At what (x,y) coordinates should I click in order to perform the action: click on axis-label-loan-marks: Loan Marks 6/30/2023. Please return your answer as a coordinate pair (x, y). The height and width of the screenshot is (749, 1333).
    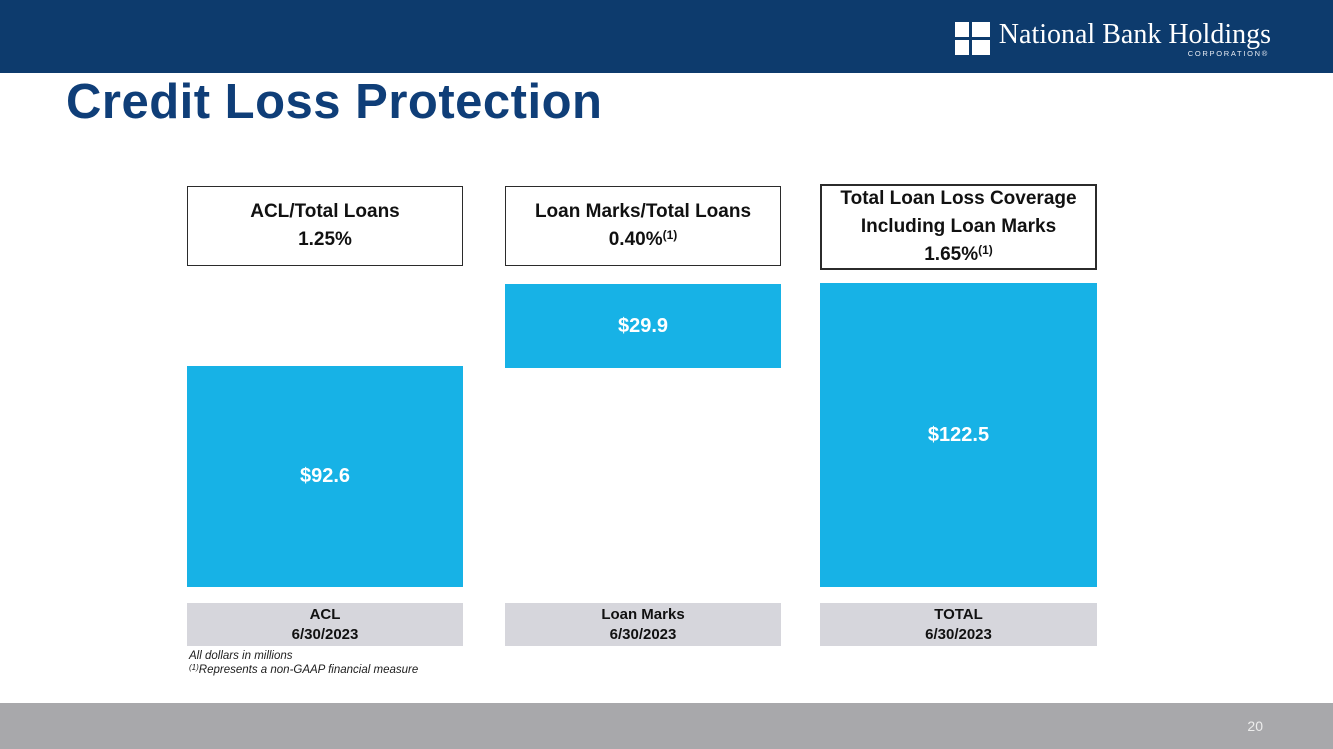
    Looking at the image, I should click on (643, 624).